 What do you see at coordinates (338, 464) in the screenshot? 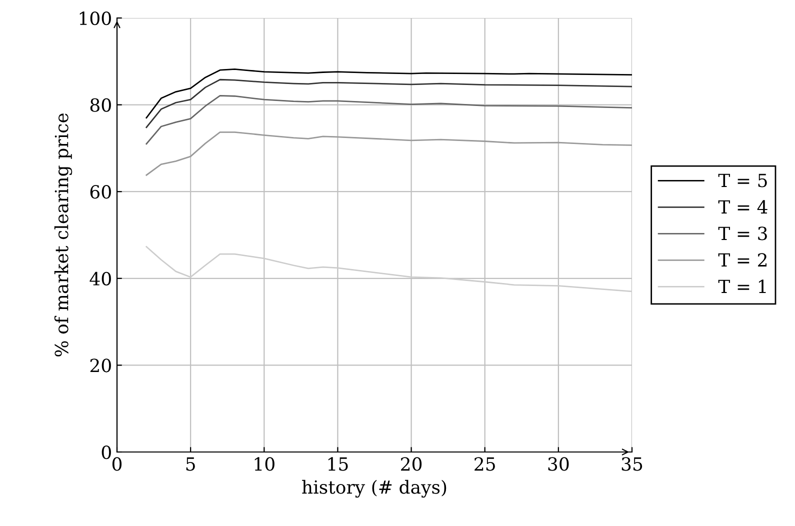
I see `x-tick-label: 15` at bounding box center [338, 464].